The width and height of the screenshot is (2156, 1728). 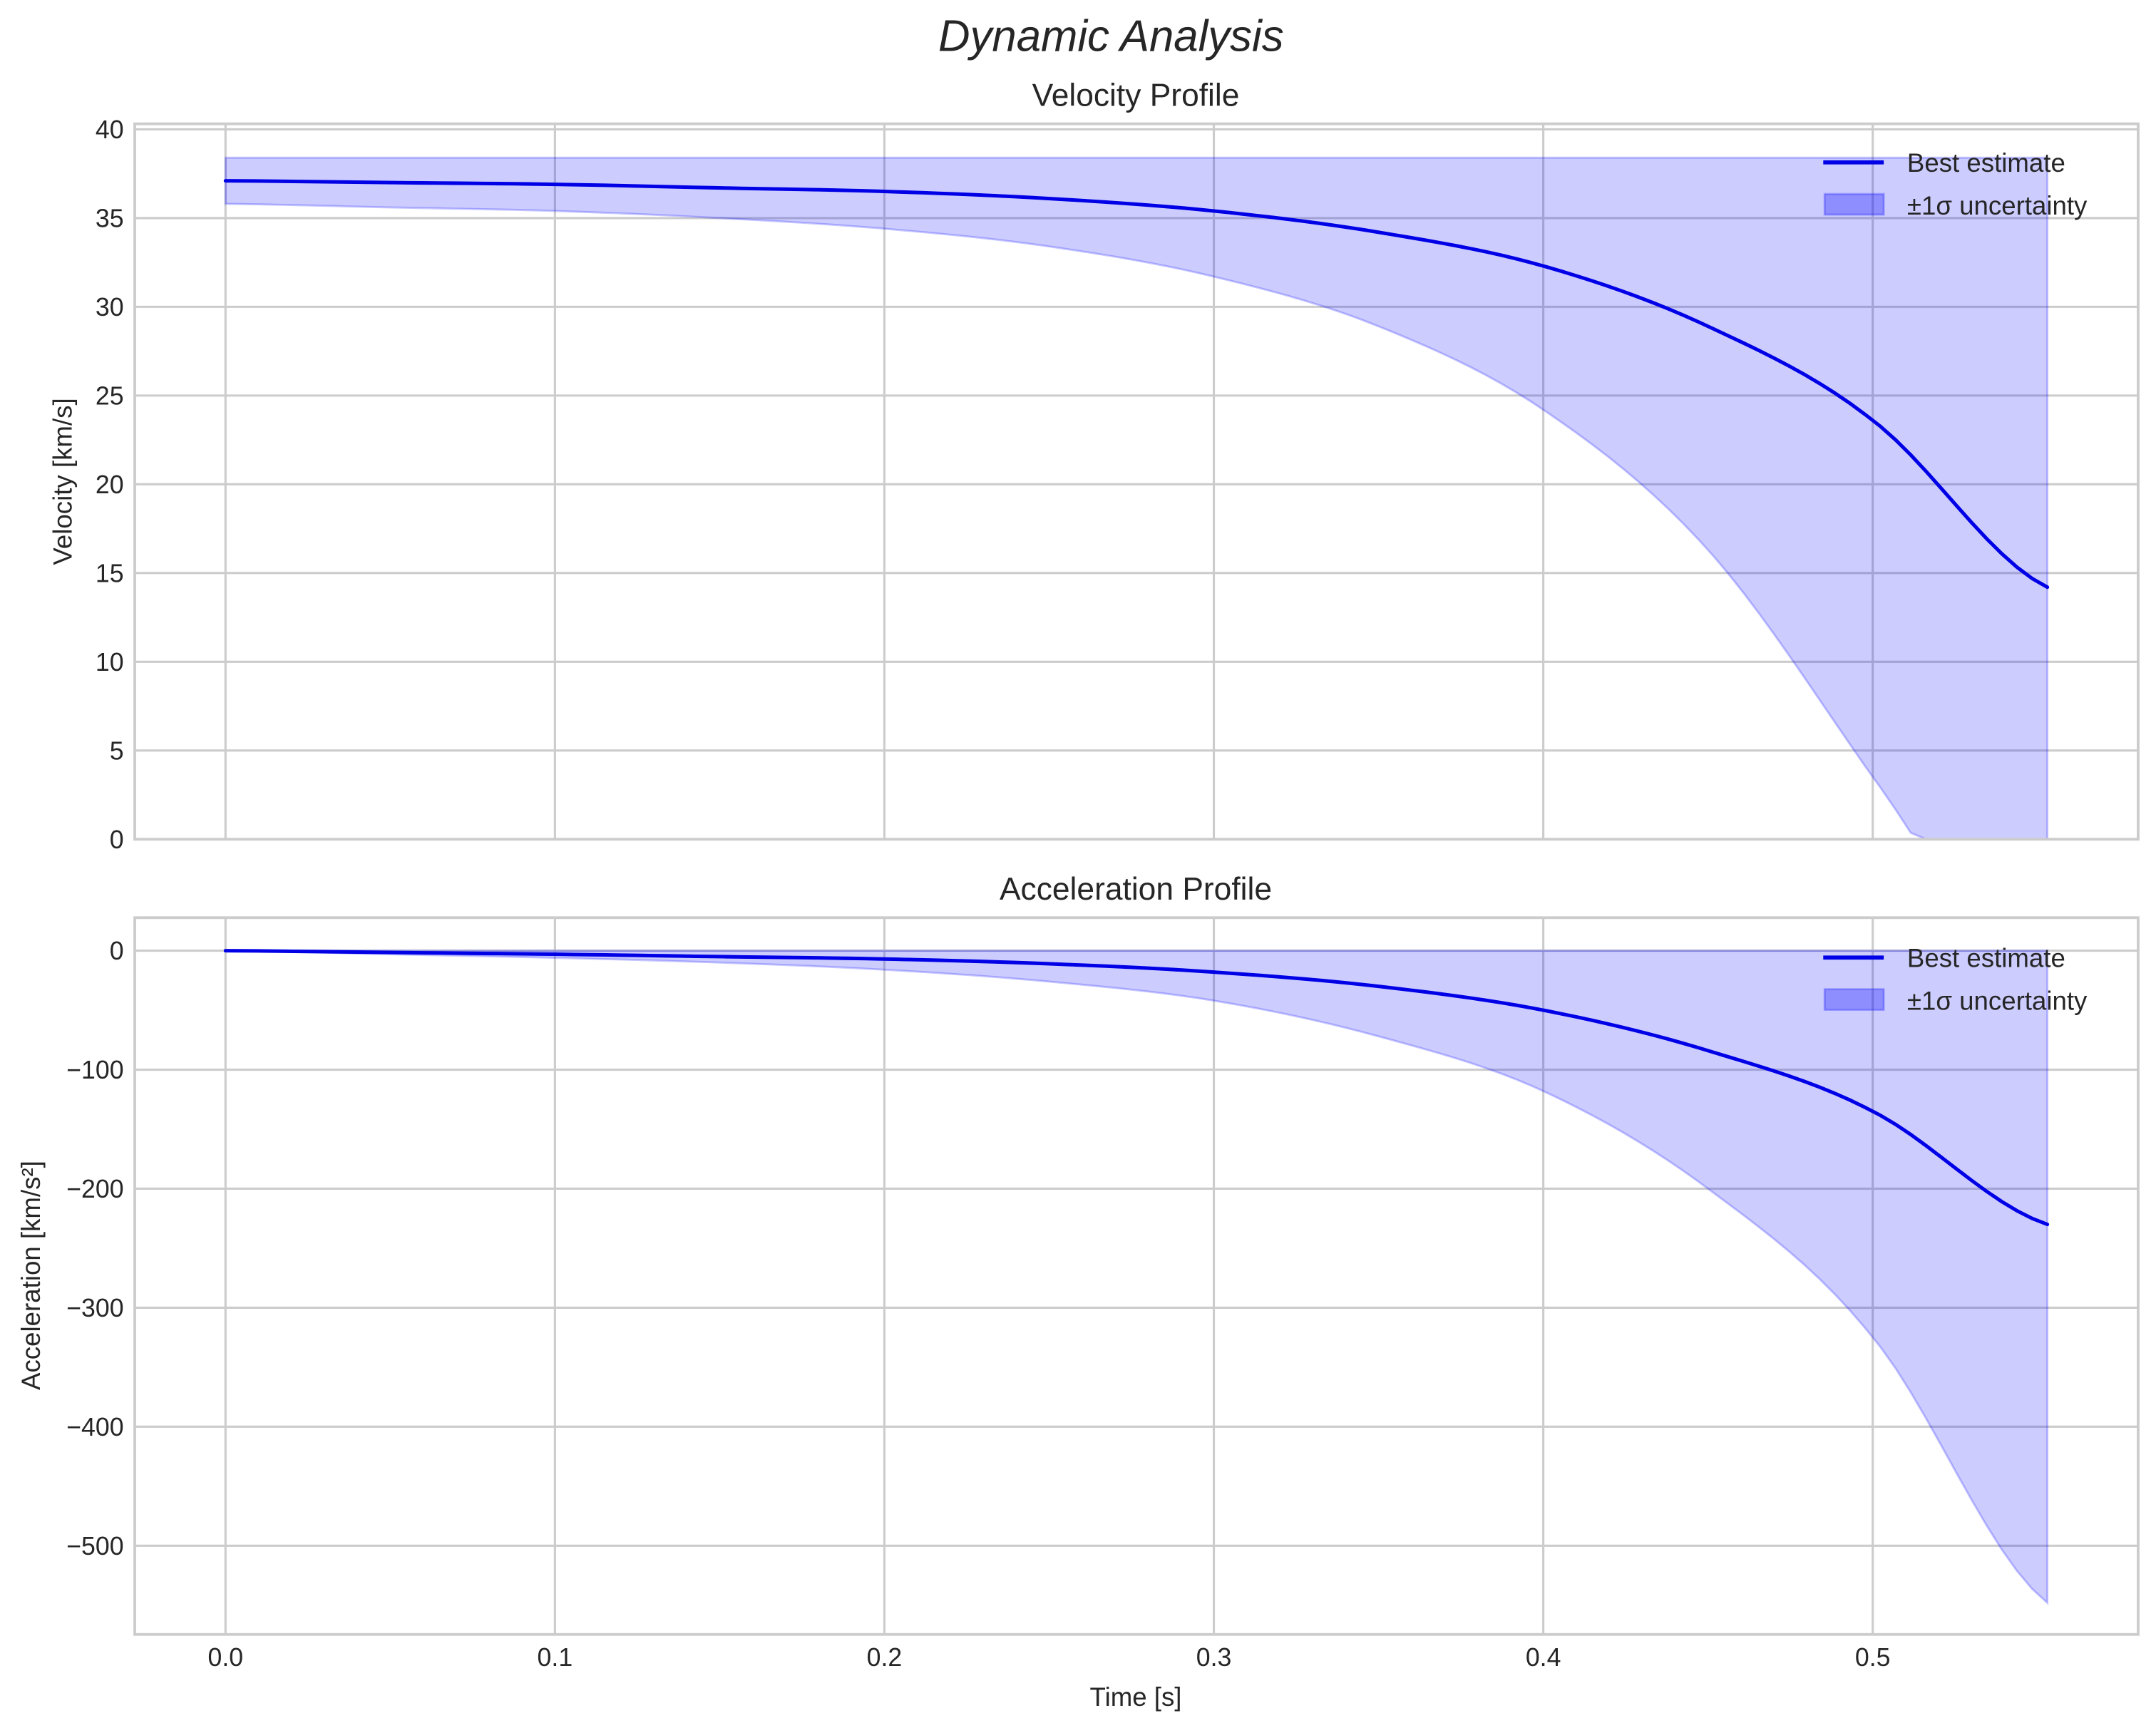 I want to click on velocity-y-ticks: 0 5 10 15 20 25 30 35 40, so click(x=110, y=484).